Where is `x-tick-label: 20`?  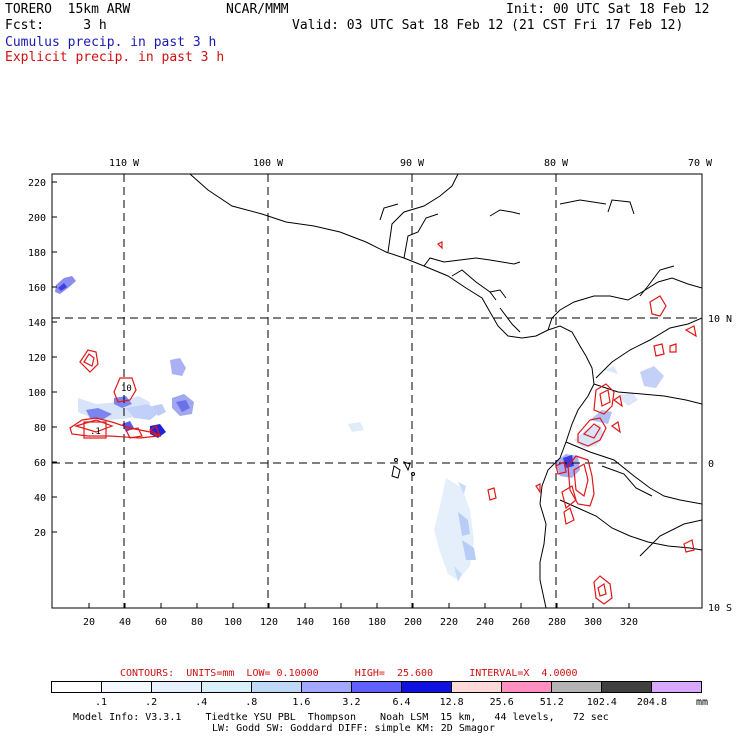 x-tick-label: 20 is located at coordinates (89, 622).